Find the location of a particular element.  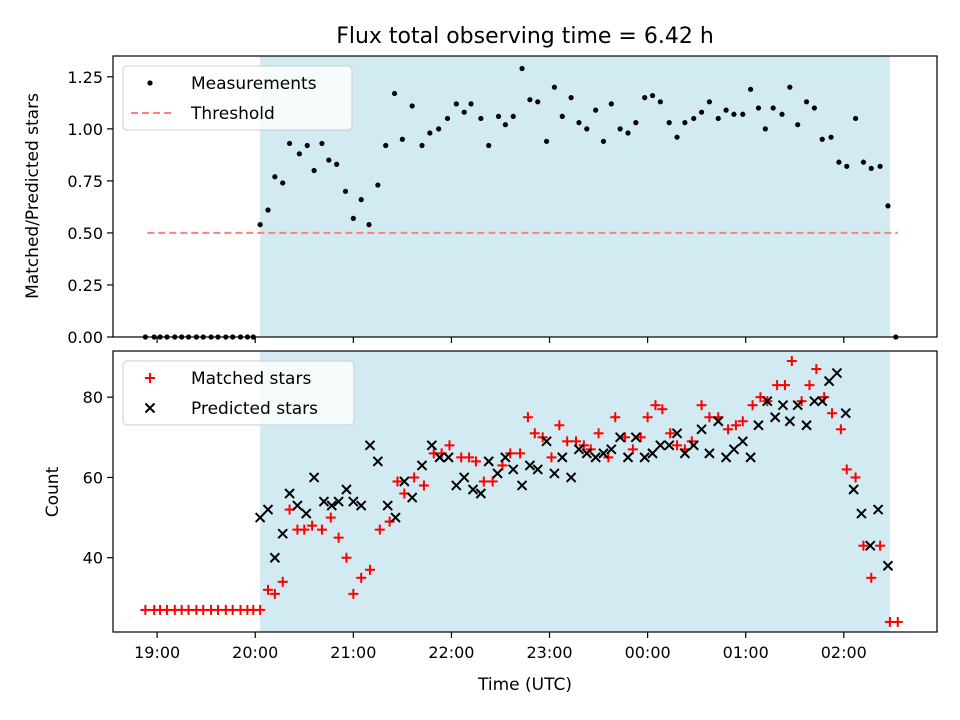

x-tick-label: 21:00 is located at coordinates (353, 652).